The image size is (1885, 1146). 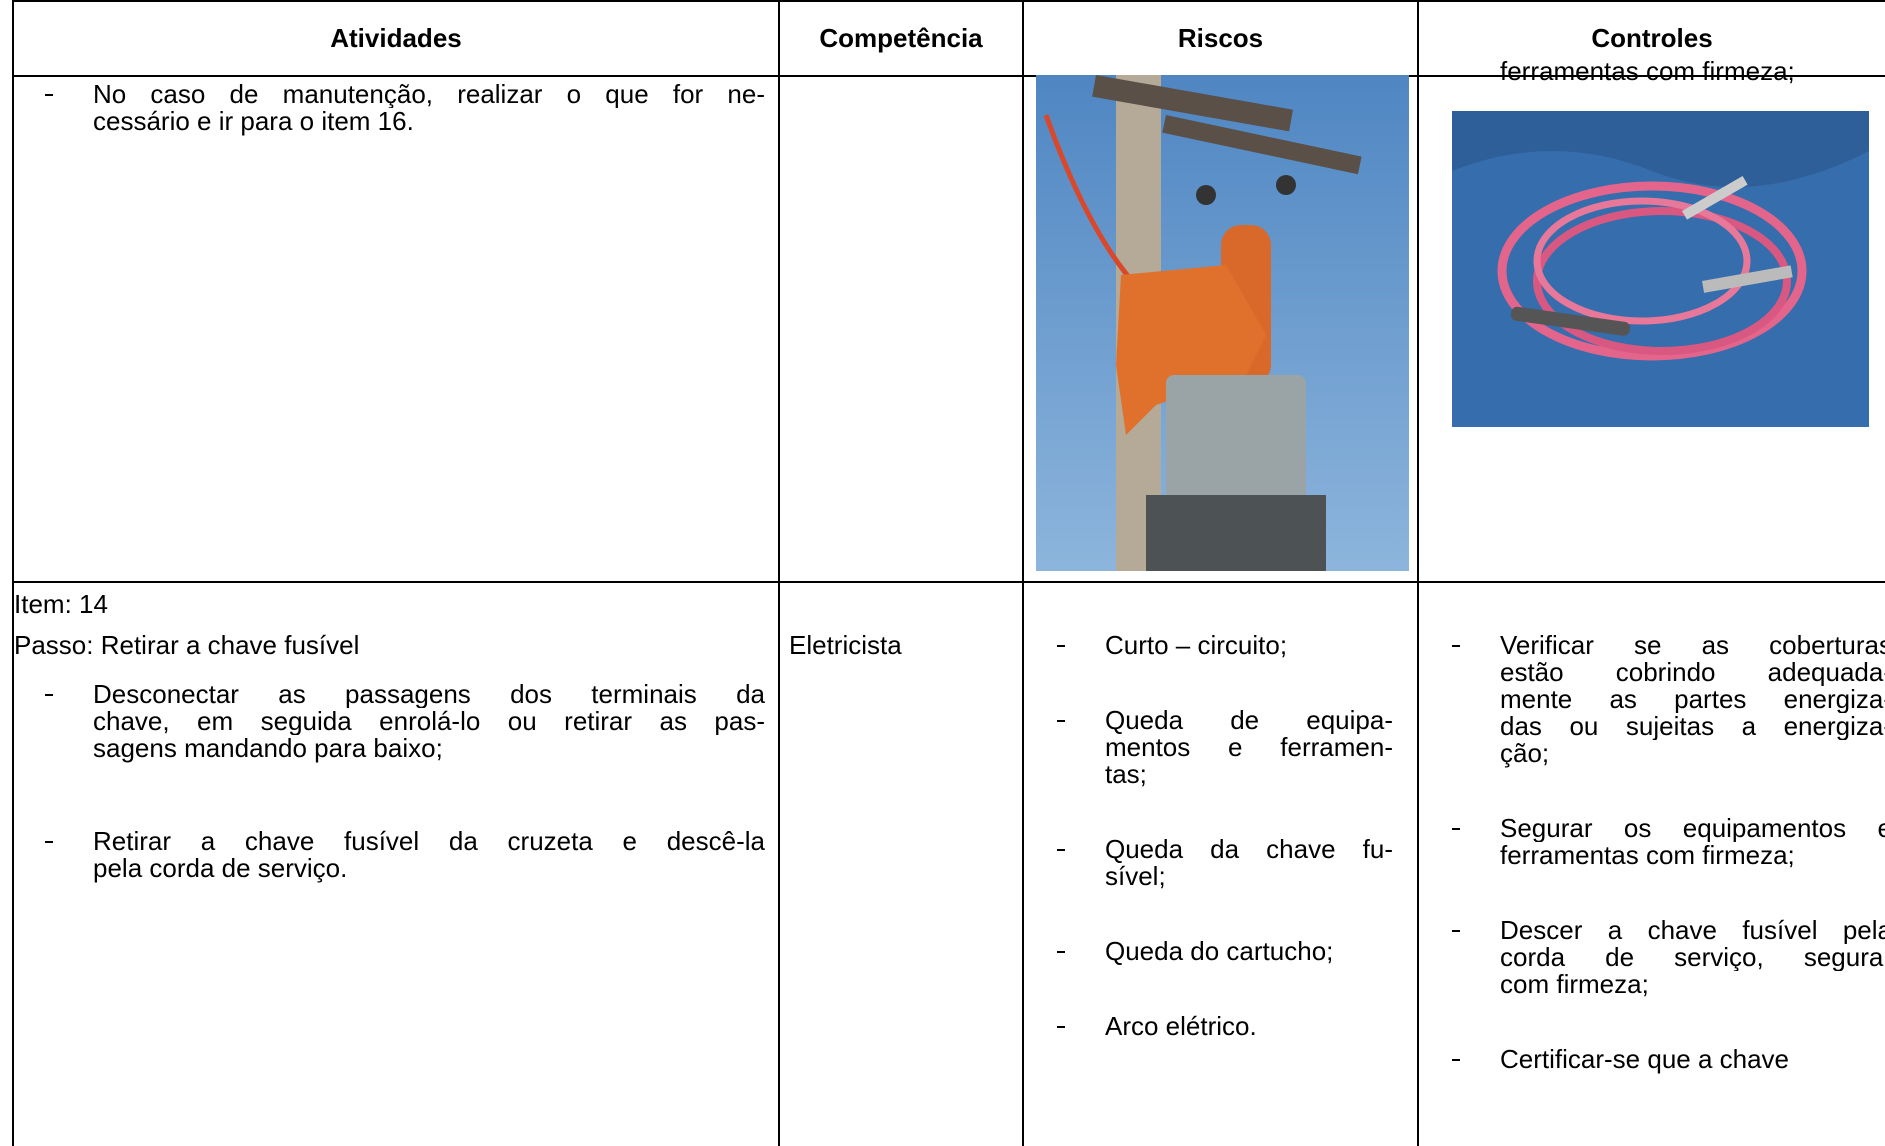 What do you see at coordinates (1181, 1026) in the screenshot?
I see `text-line: Arco elétrico.` at bounding box center [1181, 1026].